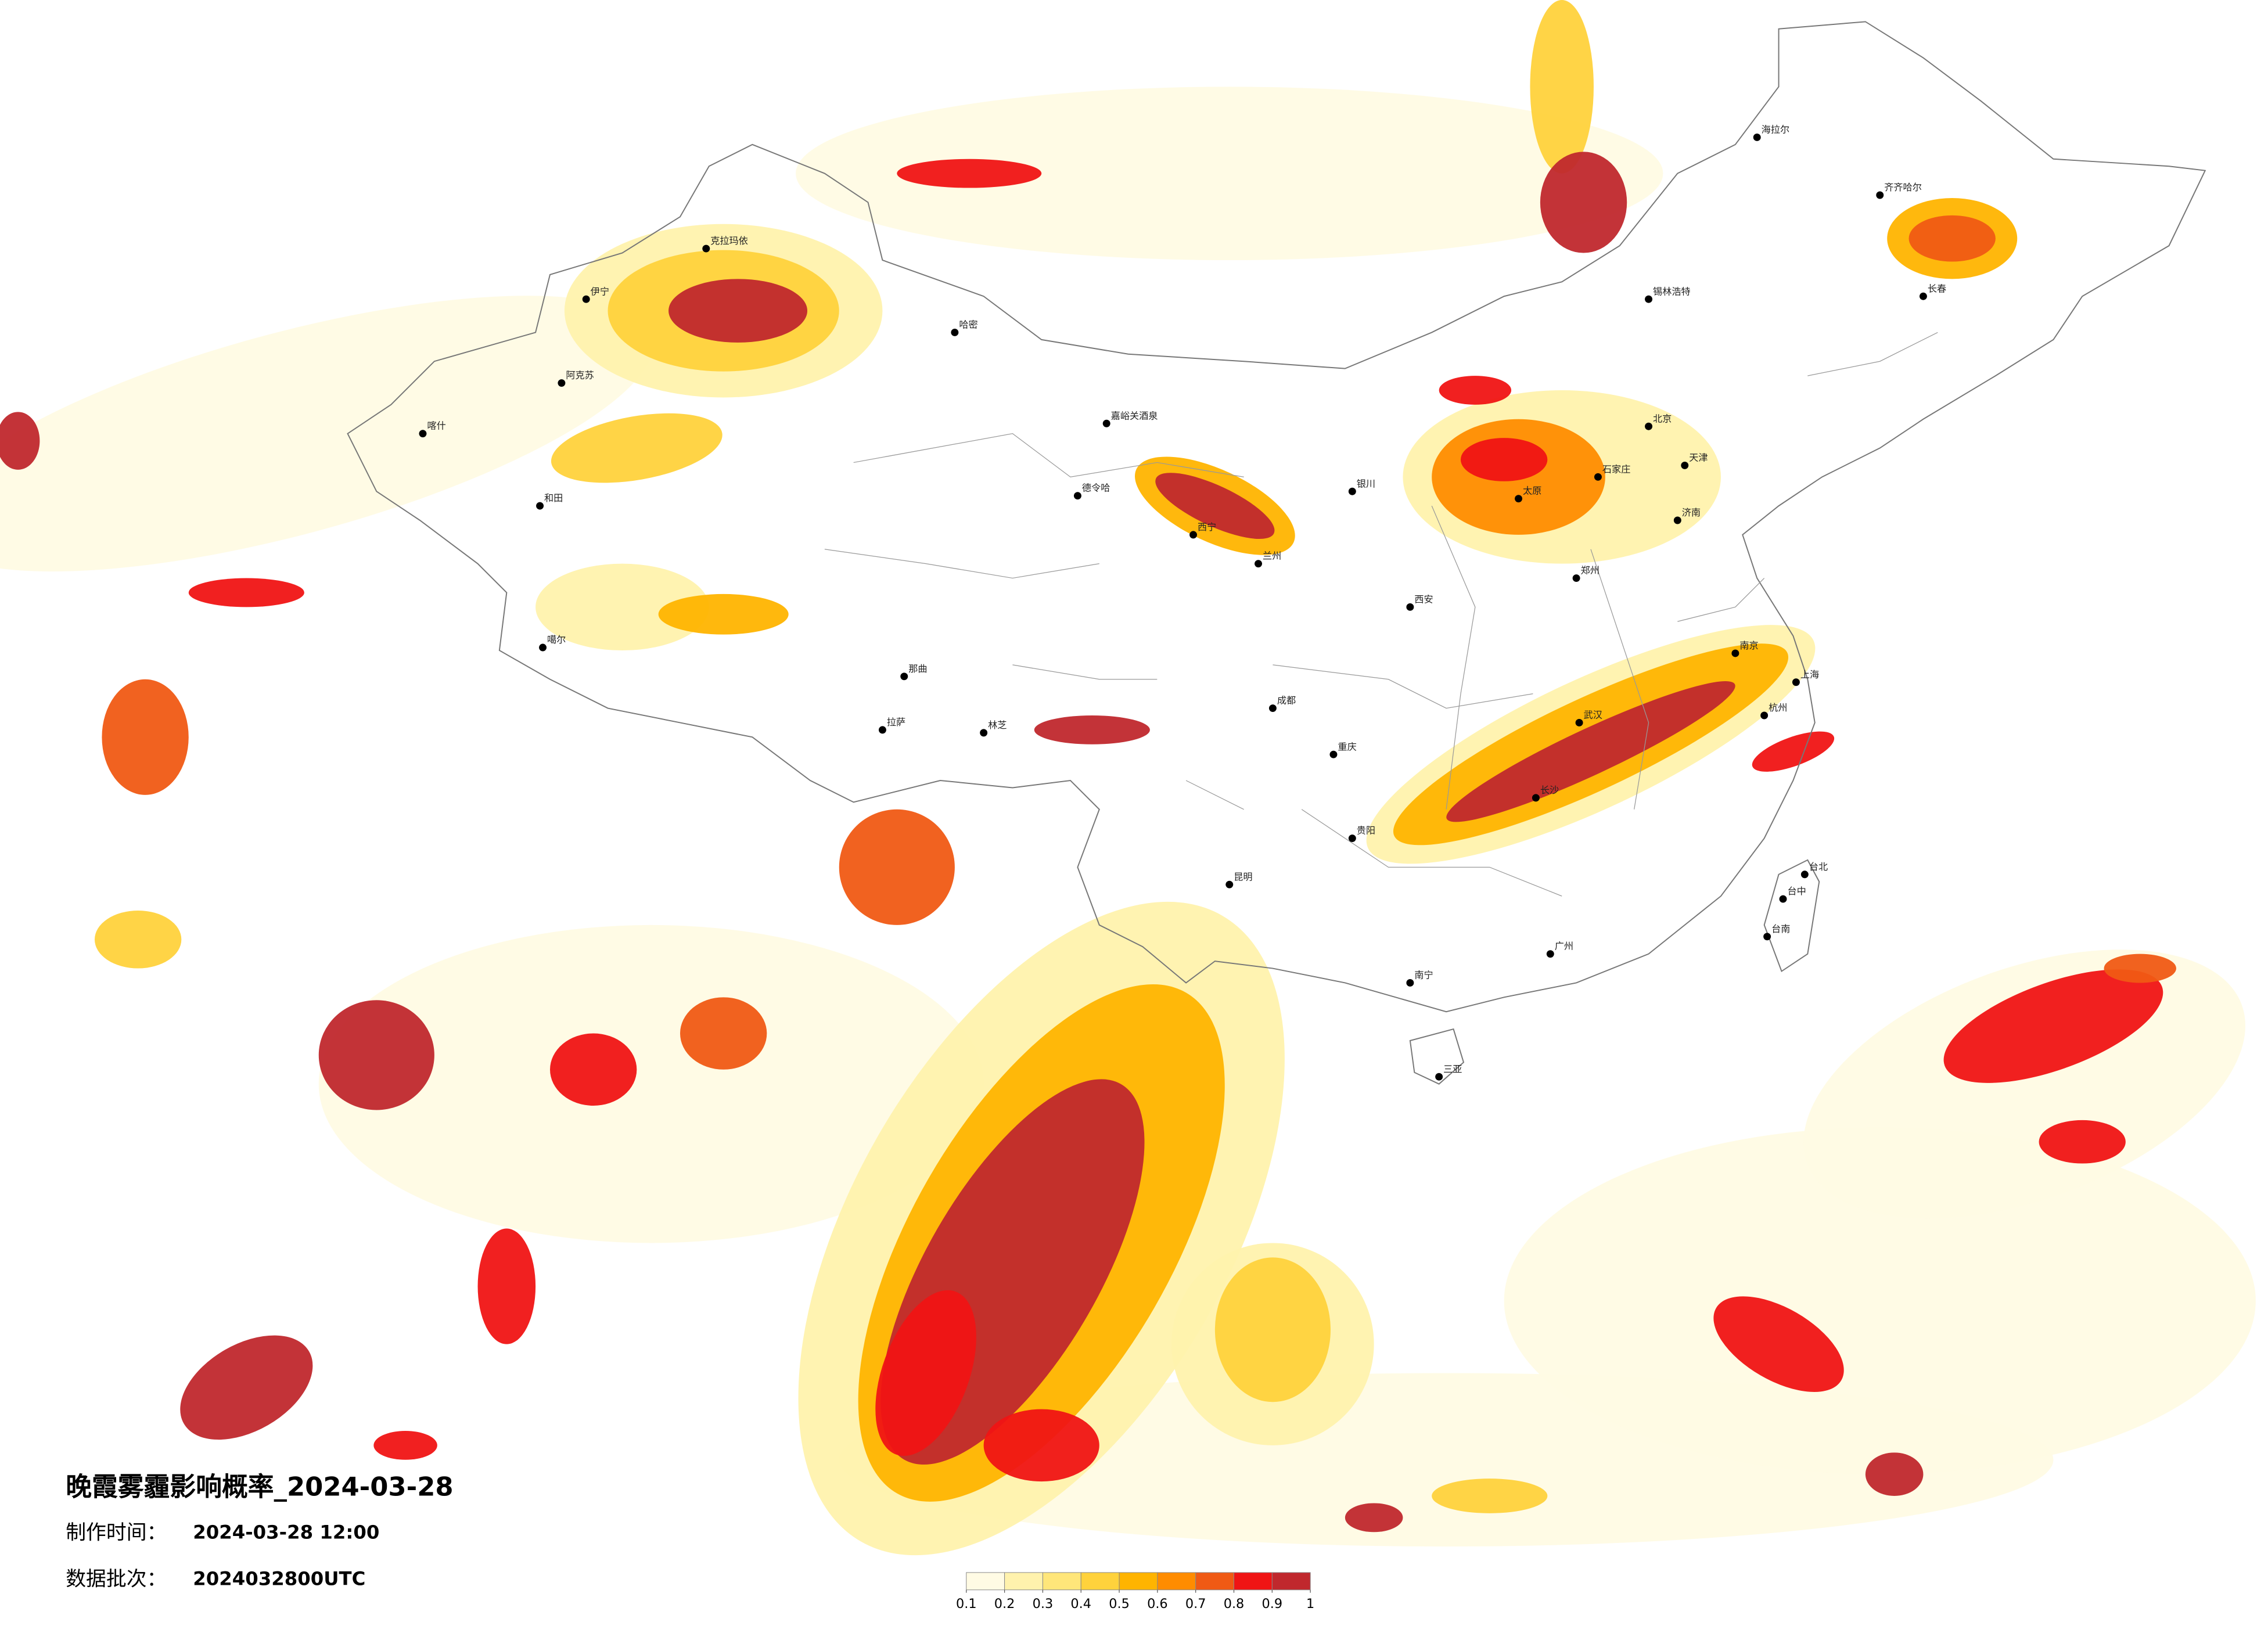  Describe the element at coordinates (1809, 675) in the screenshot. I see `city-label: 上海` at that location.